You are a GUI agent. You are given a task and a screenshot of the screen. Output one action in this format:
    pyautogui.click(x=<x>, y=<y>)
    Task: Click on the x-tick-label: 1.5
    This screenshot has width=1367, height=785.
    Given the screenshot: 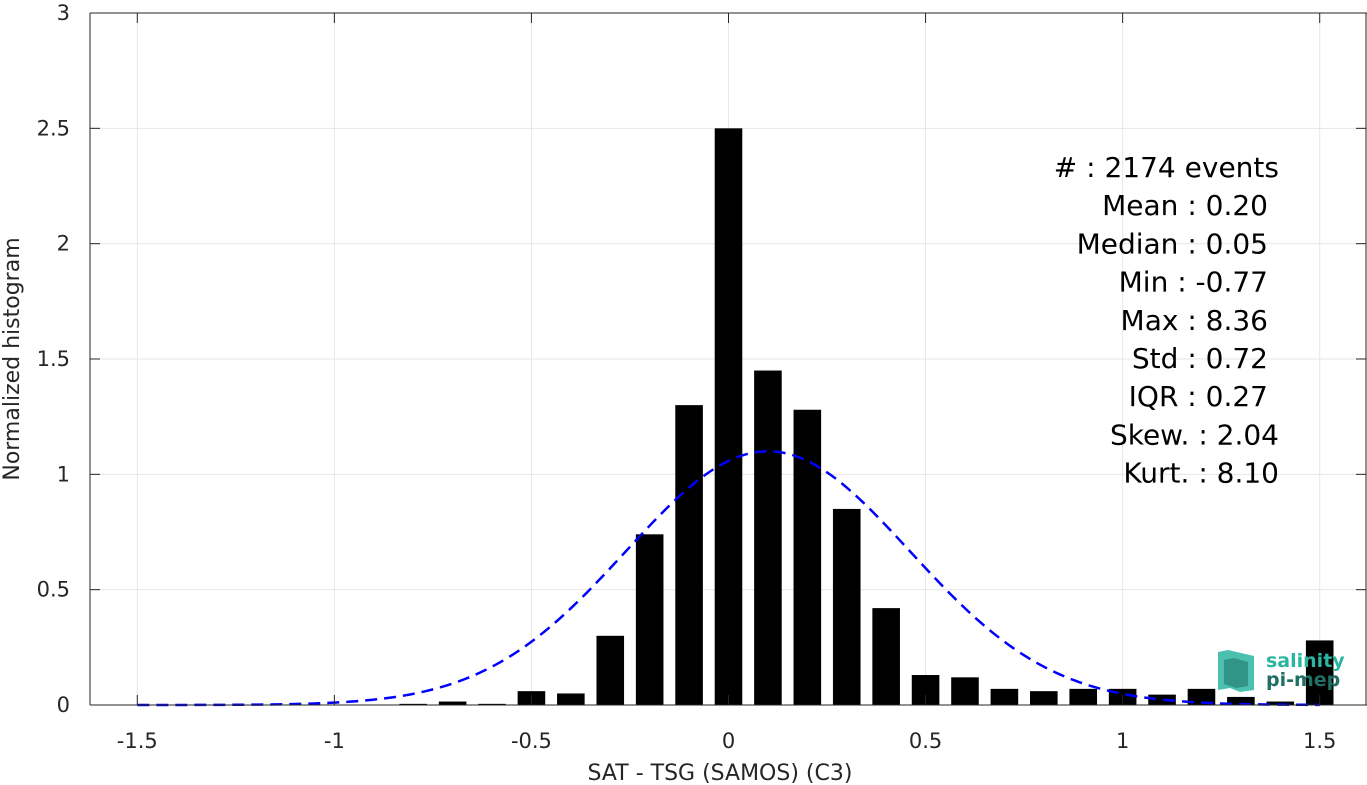 What is the action you would take?
    pyautogui.click(x=1319, y=741)
    